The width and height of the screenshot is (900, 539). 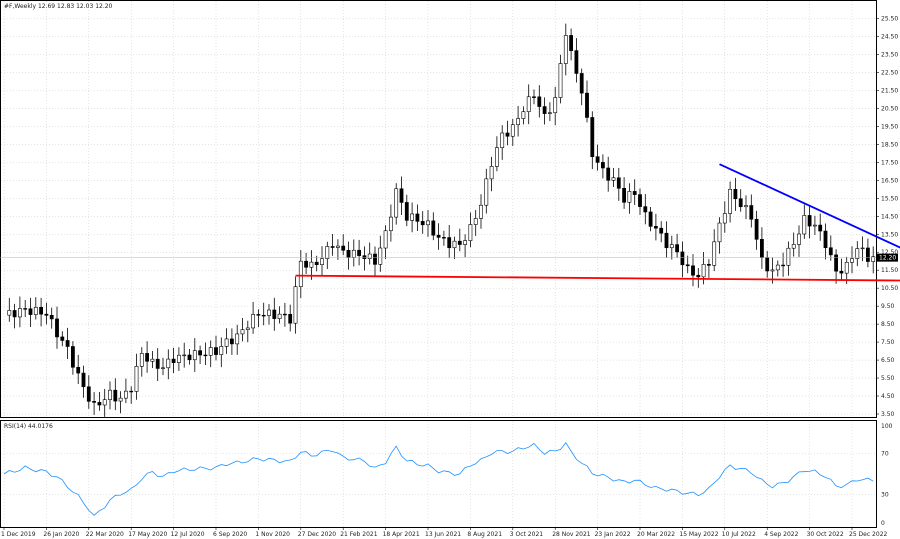 I want to click on time-tick-label: 25 Dec 2022, so click(x=868, y=534).